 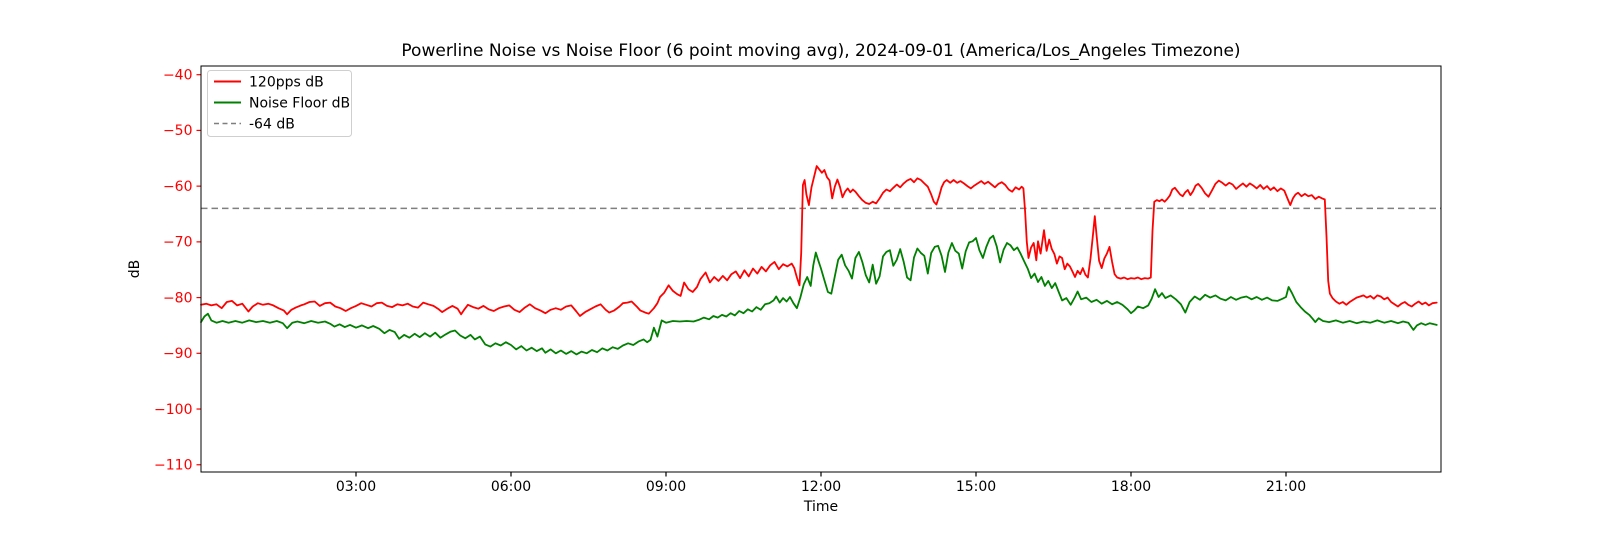 I want to click on legend-item-label: -64 dB, so click(x=272, y=125).